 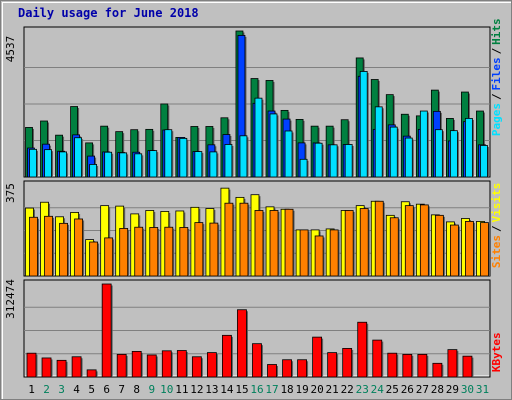 I want to click on chart-title: Daily usage for June 2018, so click(x=108, y=13).